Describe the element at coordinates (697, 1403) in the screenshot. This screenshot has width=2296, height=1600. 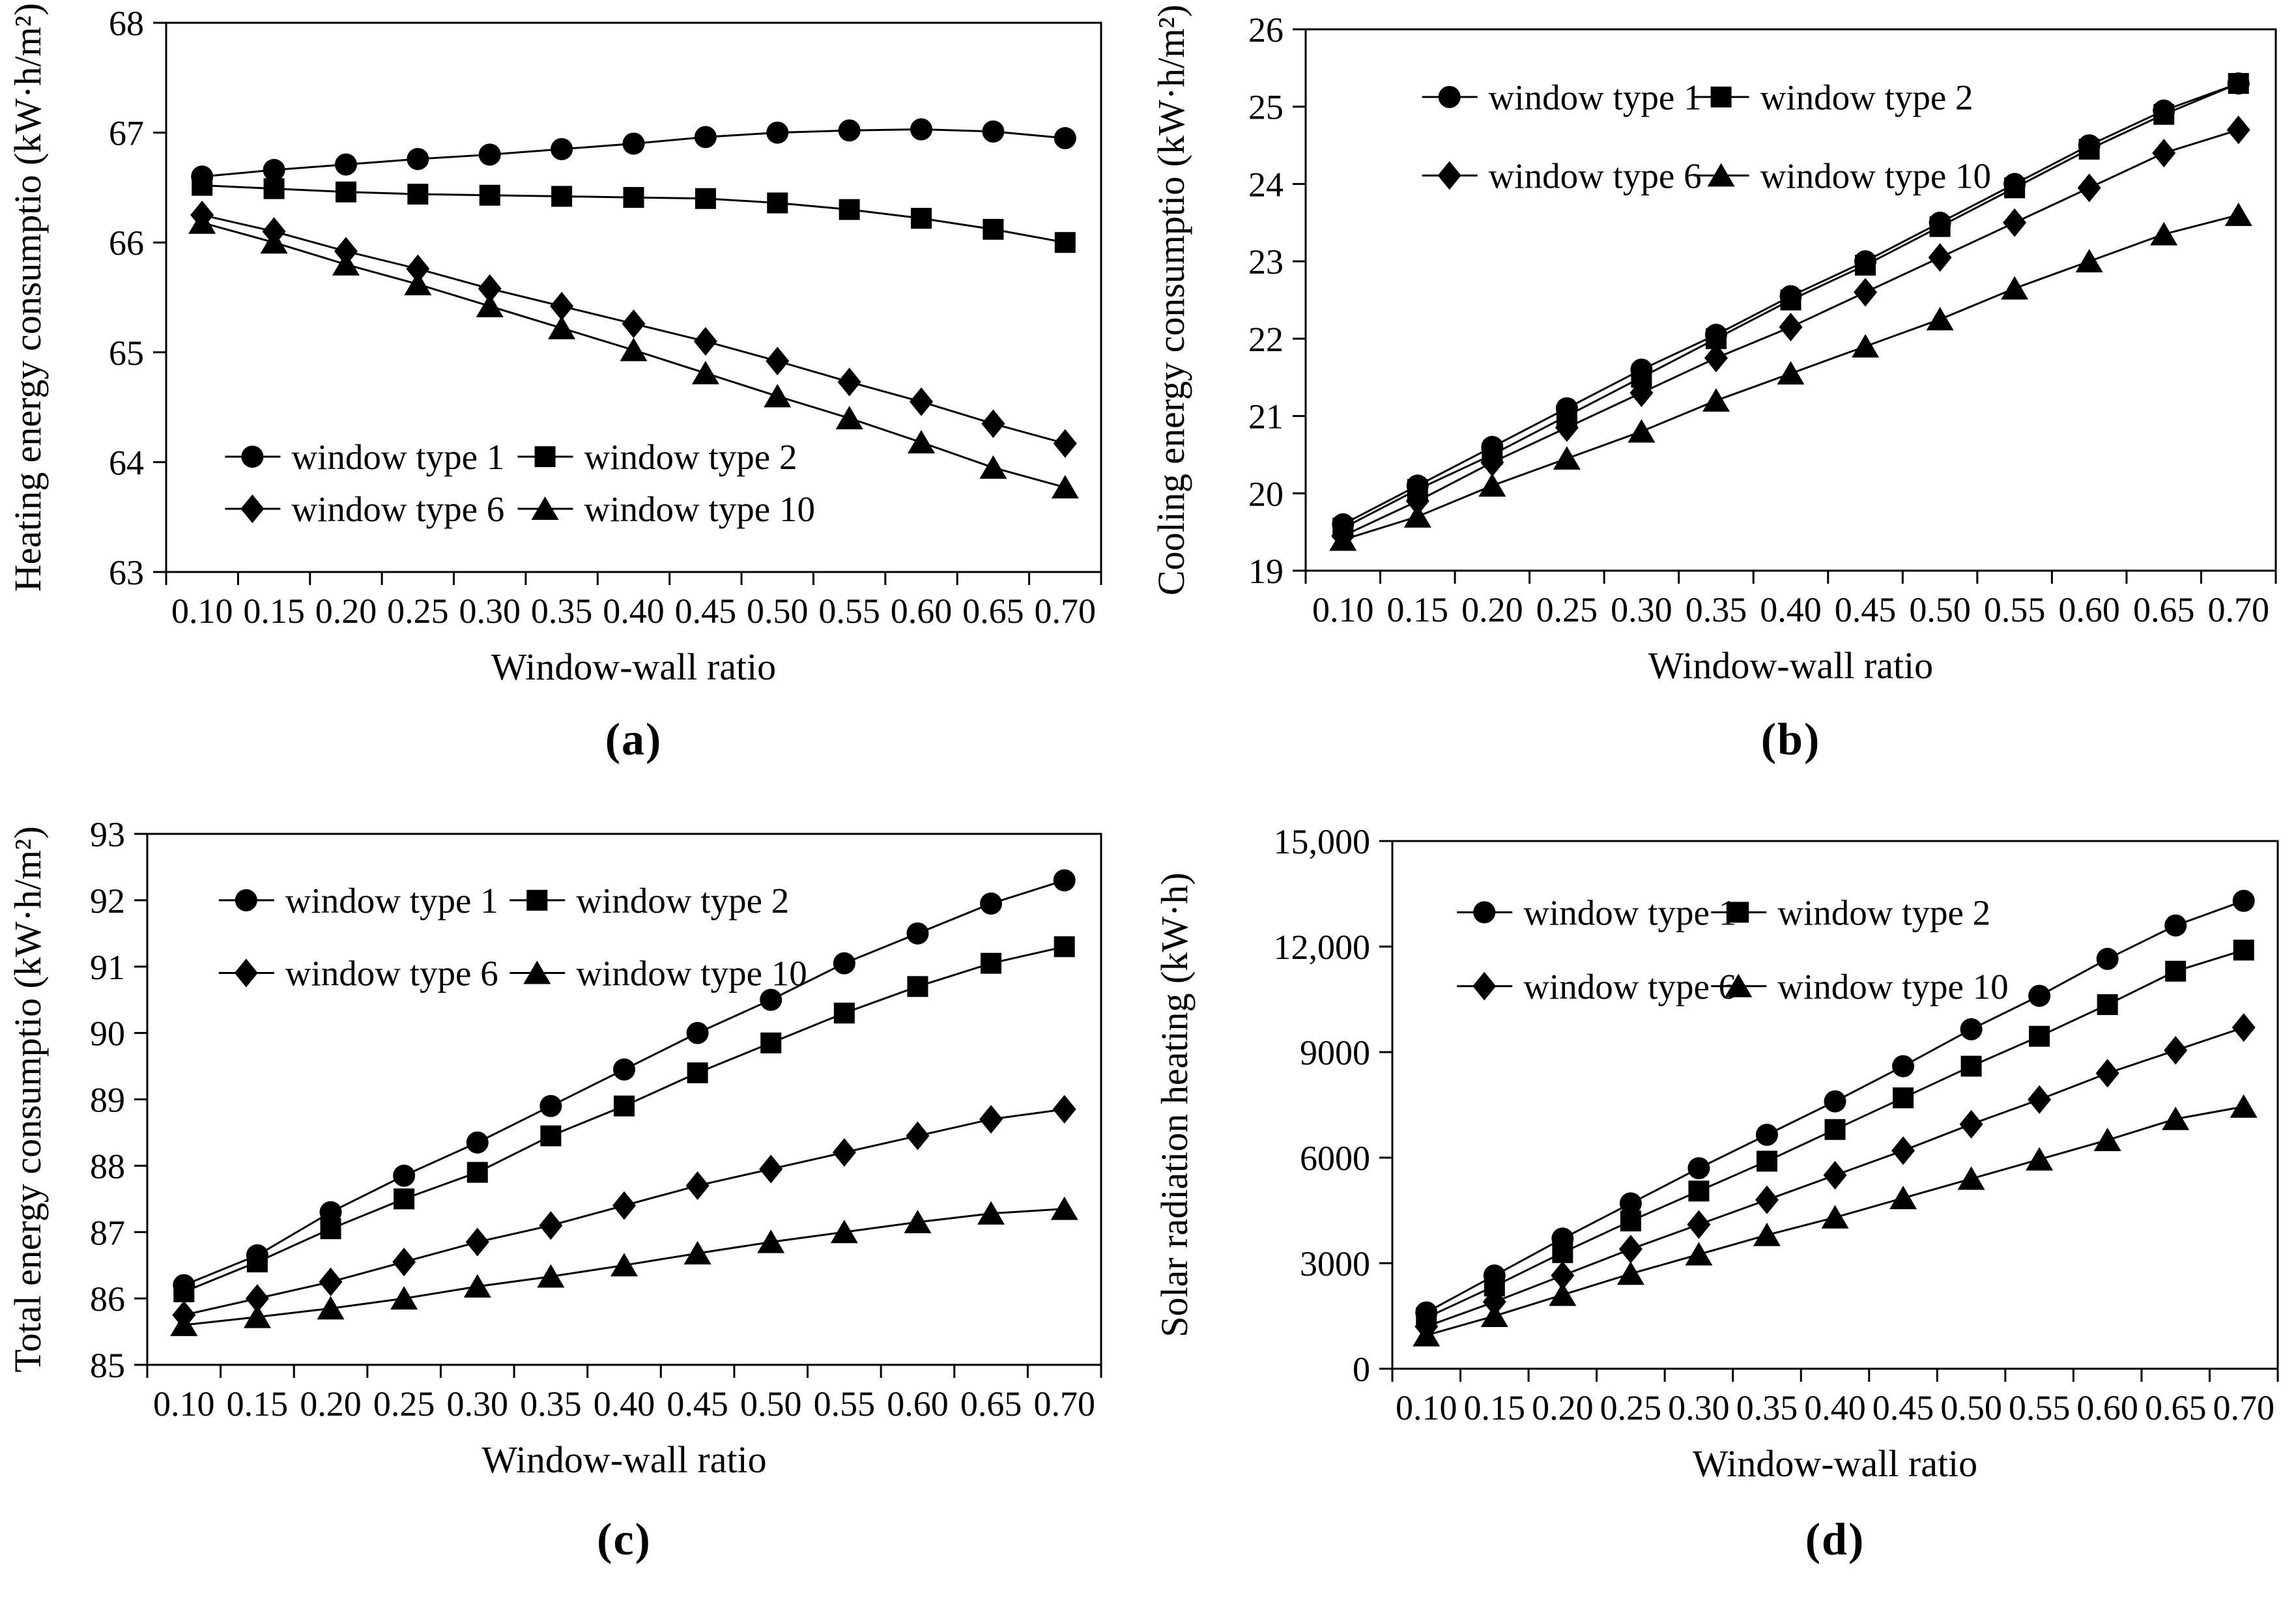
I see `x-tick-label: 0.45` at that location.